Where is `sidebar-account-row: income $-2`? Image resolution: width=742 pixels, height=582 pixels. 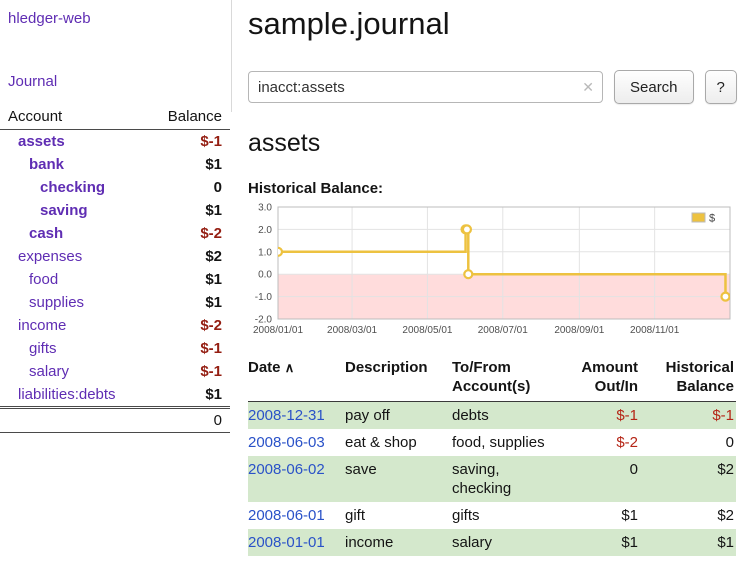
sidebar-account-row: income $-2 is located at coordinates (115, 325).